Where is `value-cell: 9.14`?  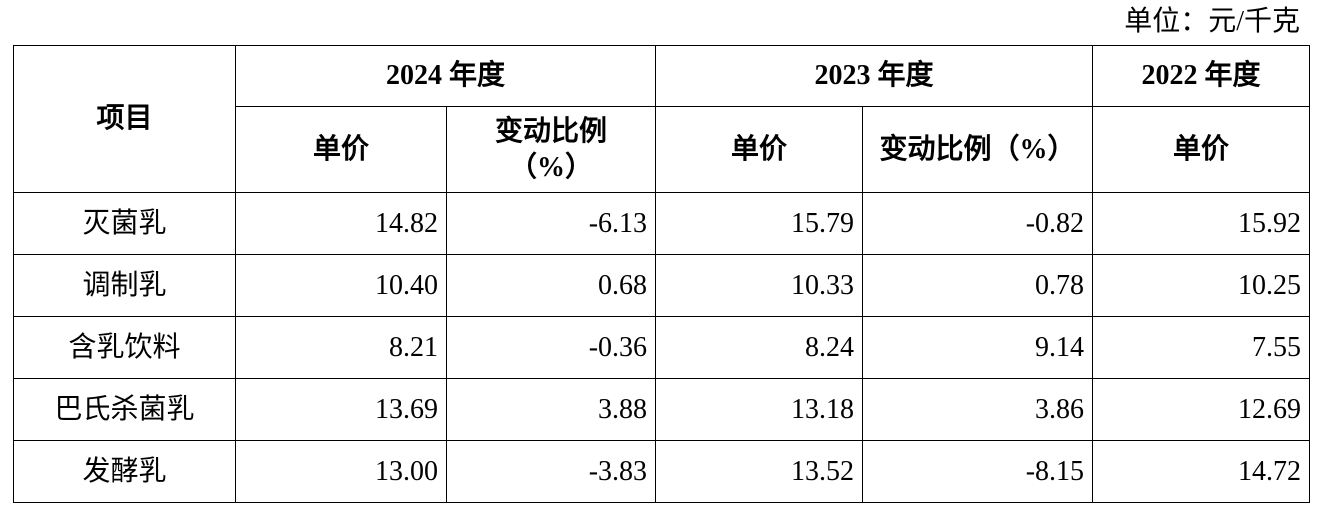 value-cell: 9.14 is located at coordinates (978, 347).